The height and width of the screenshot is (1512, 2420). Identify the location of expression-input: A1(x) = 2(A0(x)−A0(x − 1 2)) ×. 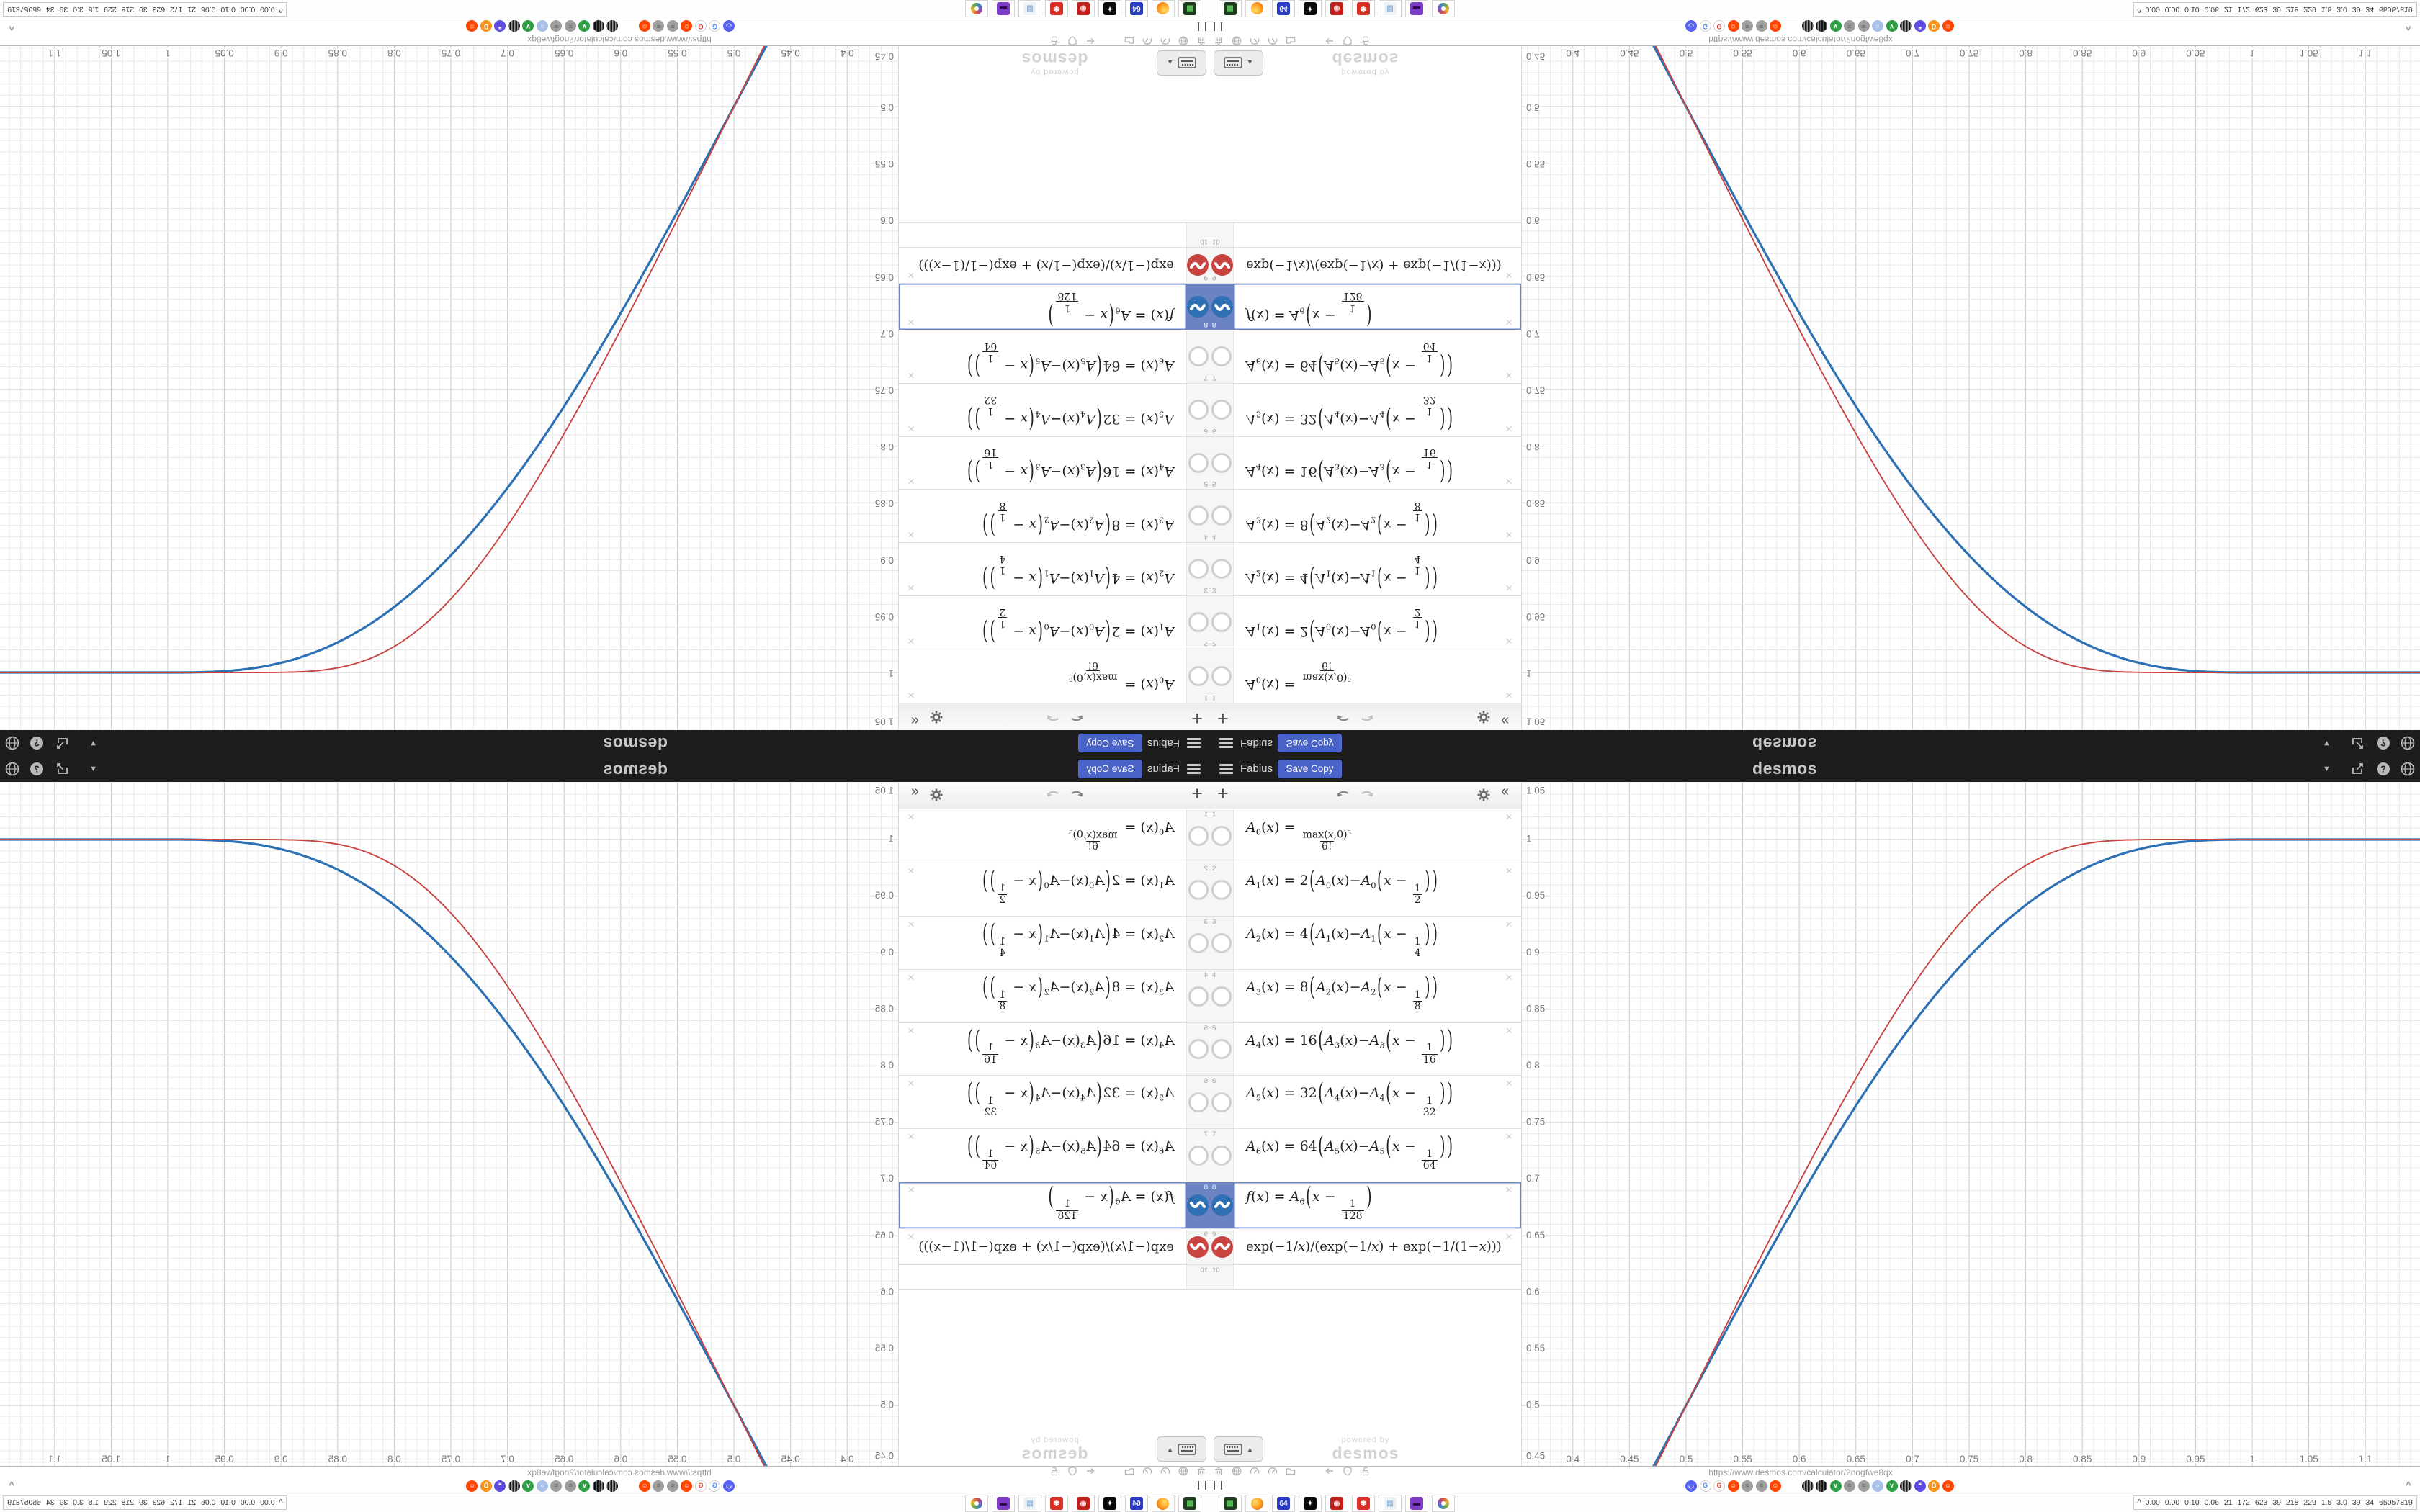
(1042, 622).